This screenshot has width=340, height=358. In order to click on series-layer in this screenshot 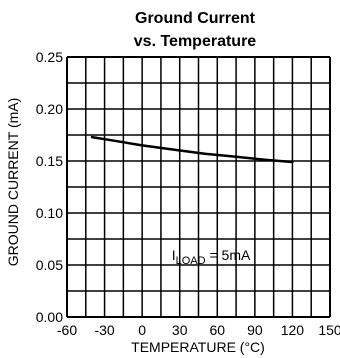, I will do `click(192, 149)`.